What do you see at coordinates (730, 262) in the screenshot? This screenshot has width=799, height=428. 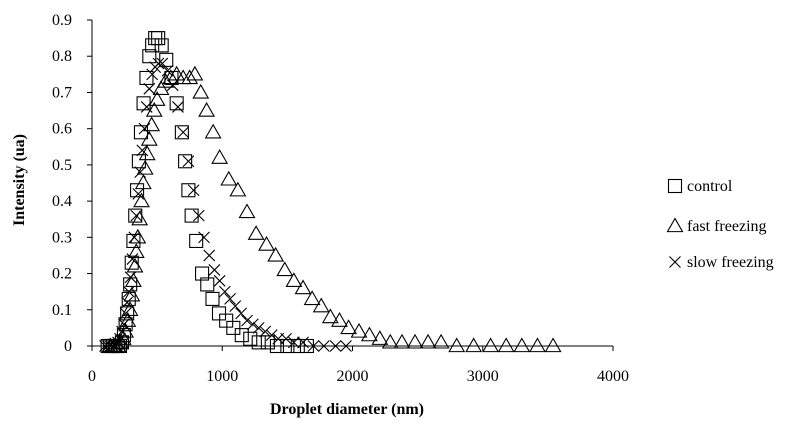 I see `legend-label: slow freezing` at bounding box center [730, 262].